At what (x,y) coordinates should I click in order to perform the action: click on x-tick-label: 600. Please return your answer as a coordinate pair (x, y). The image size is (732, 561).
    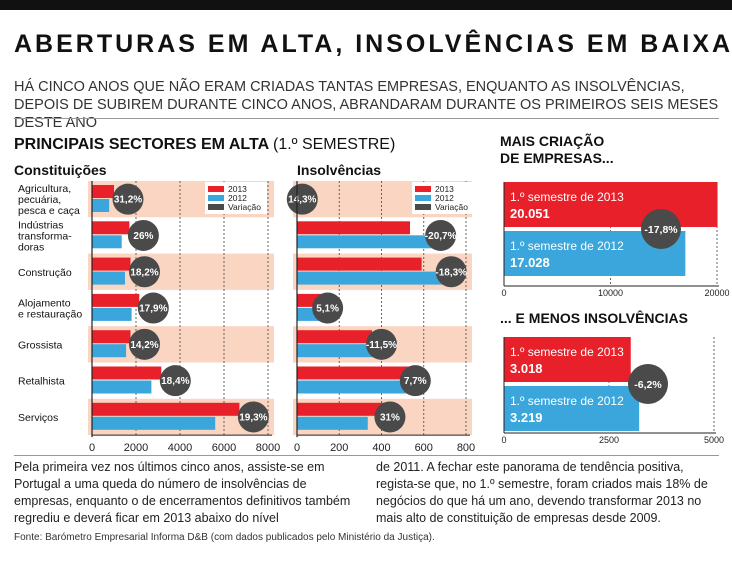
    Looking at the image, I should click on (424, 448).